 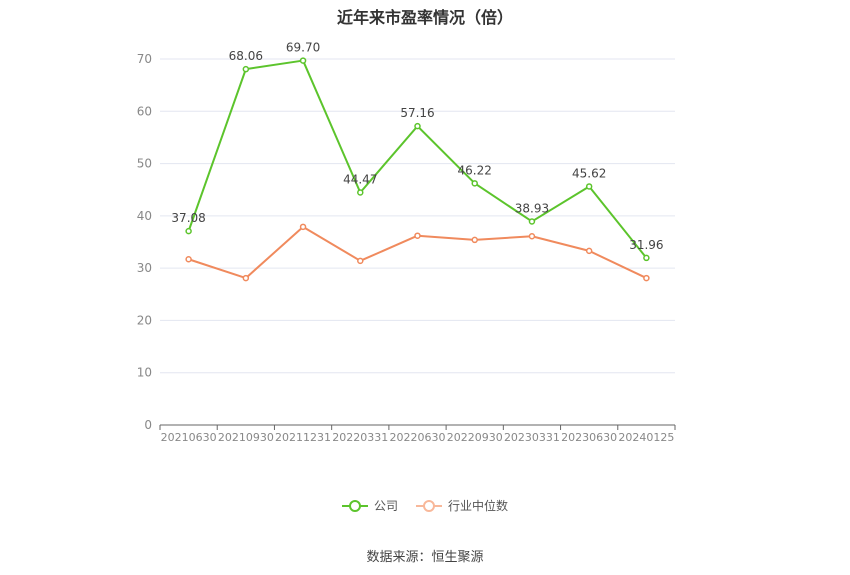 What do you see at coordinates (360, 437) in the screenshot?
I see `x-tick-label: 20220331` at bounding box center [360, 437].